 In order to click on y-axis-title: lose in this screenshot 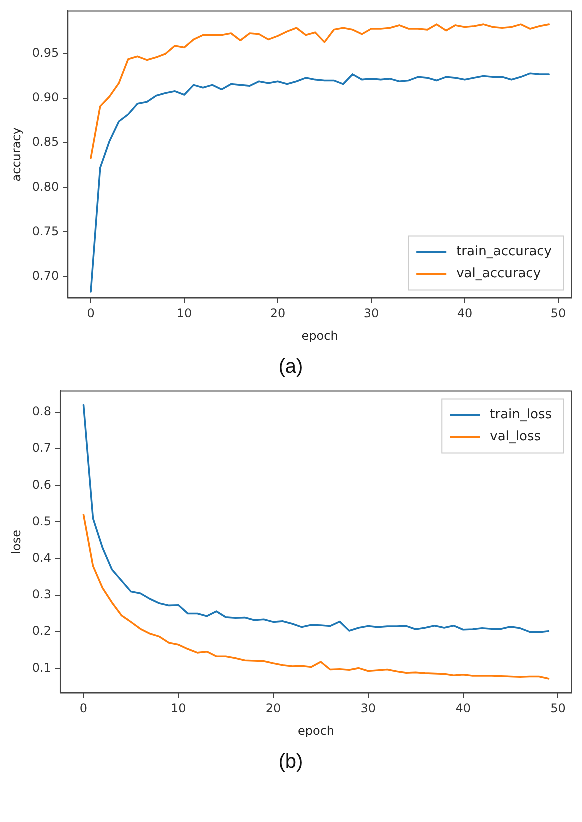, I will do `click(16, 542)`.